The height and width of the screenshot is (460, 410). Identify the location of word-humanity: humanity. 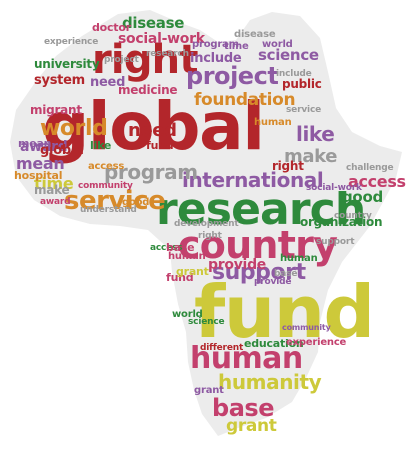
(270, 382).